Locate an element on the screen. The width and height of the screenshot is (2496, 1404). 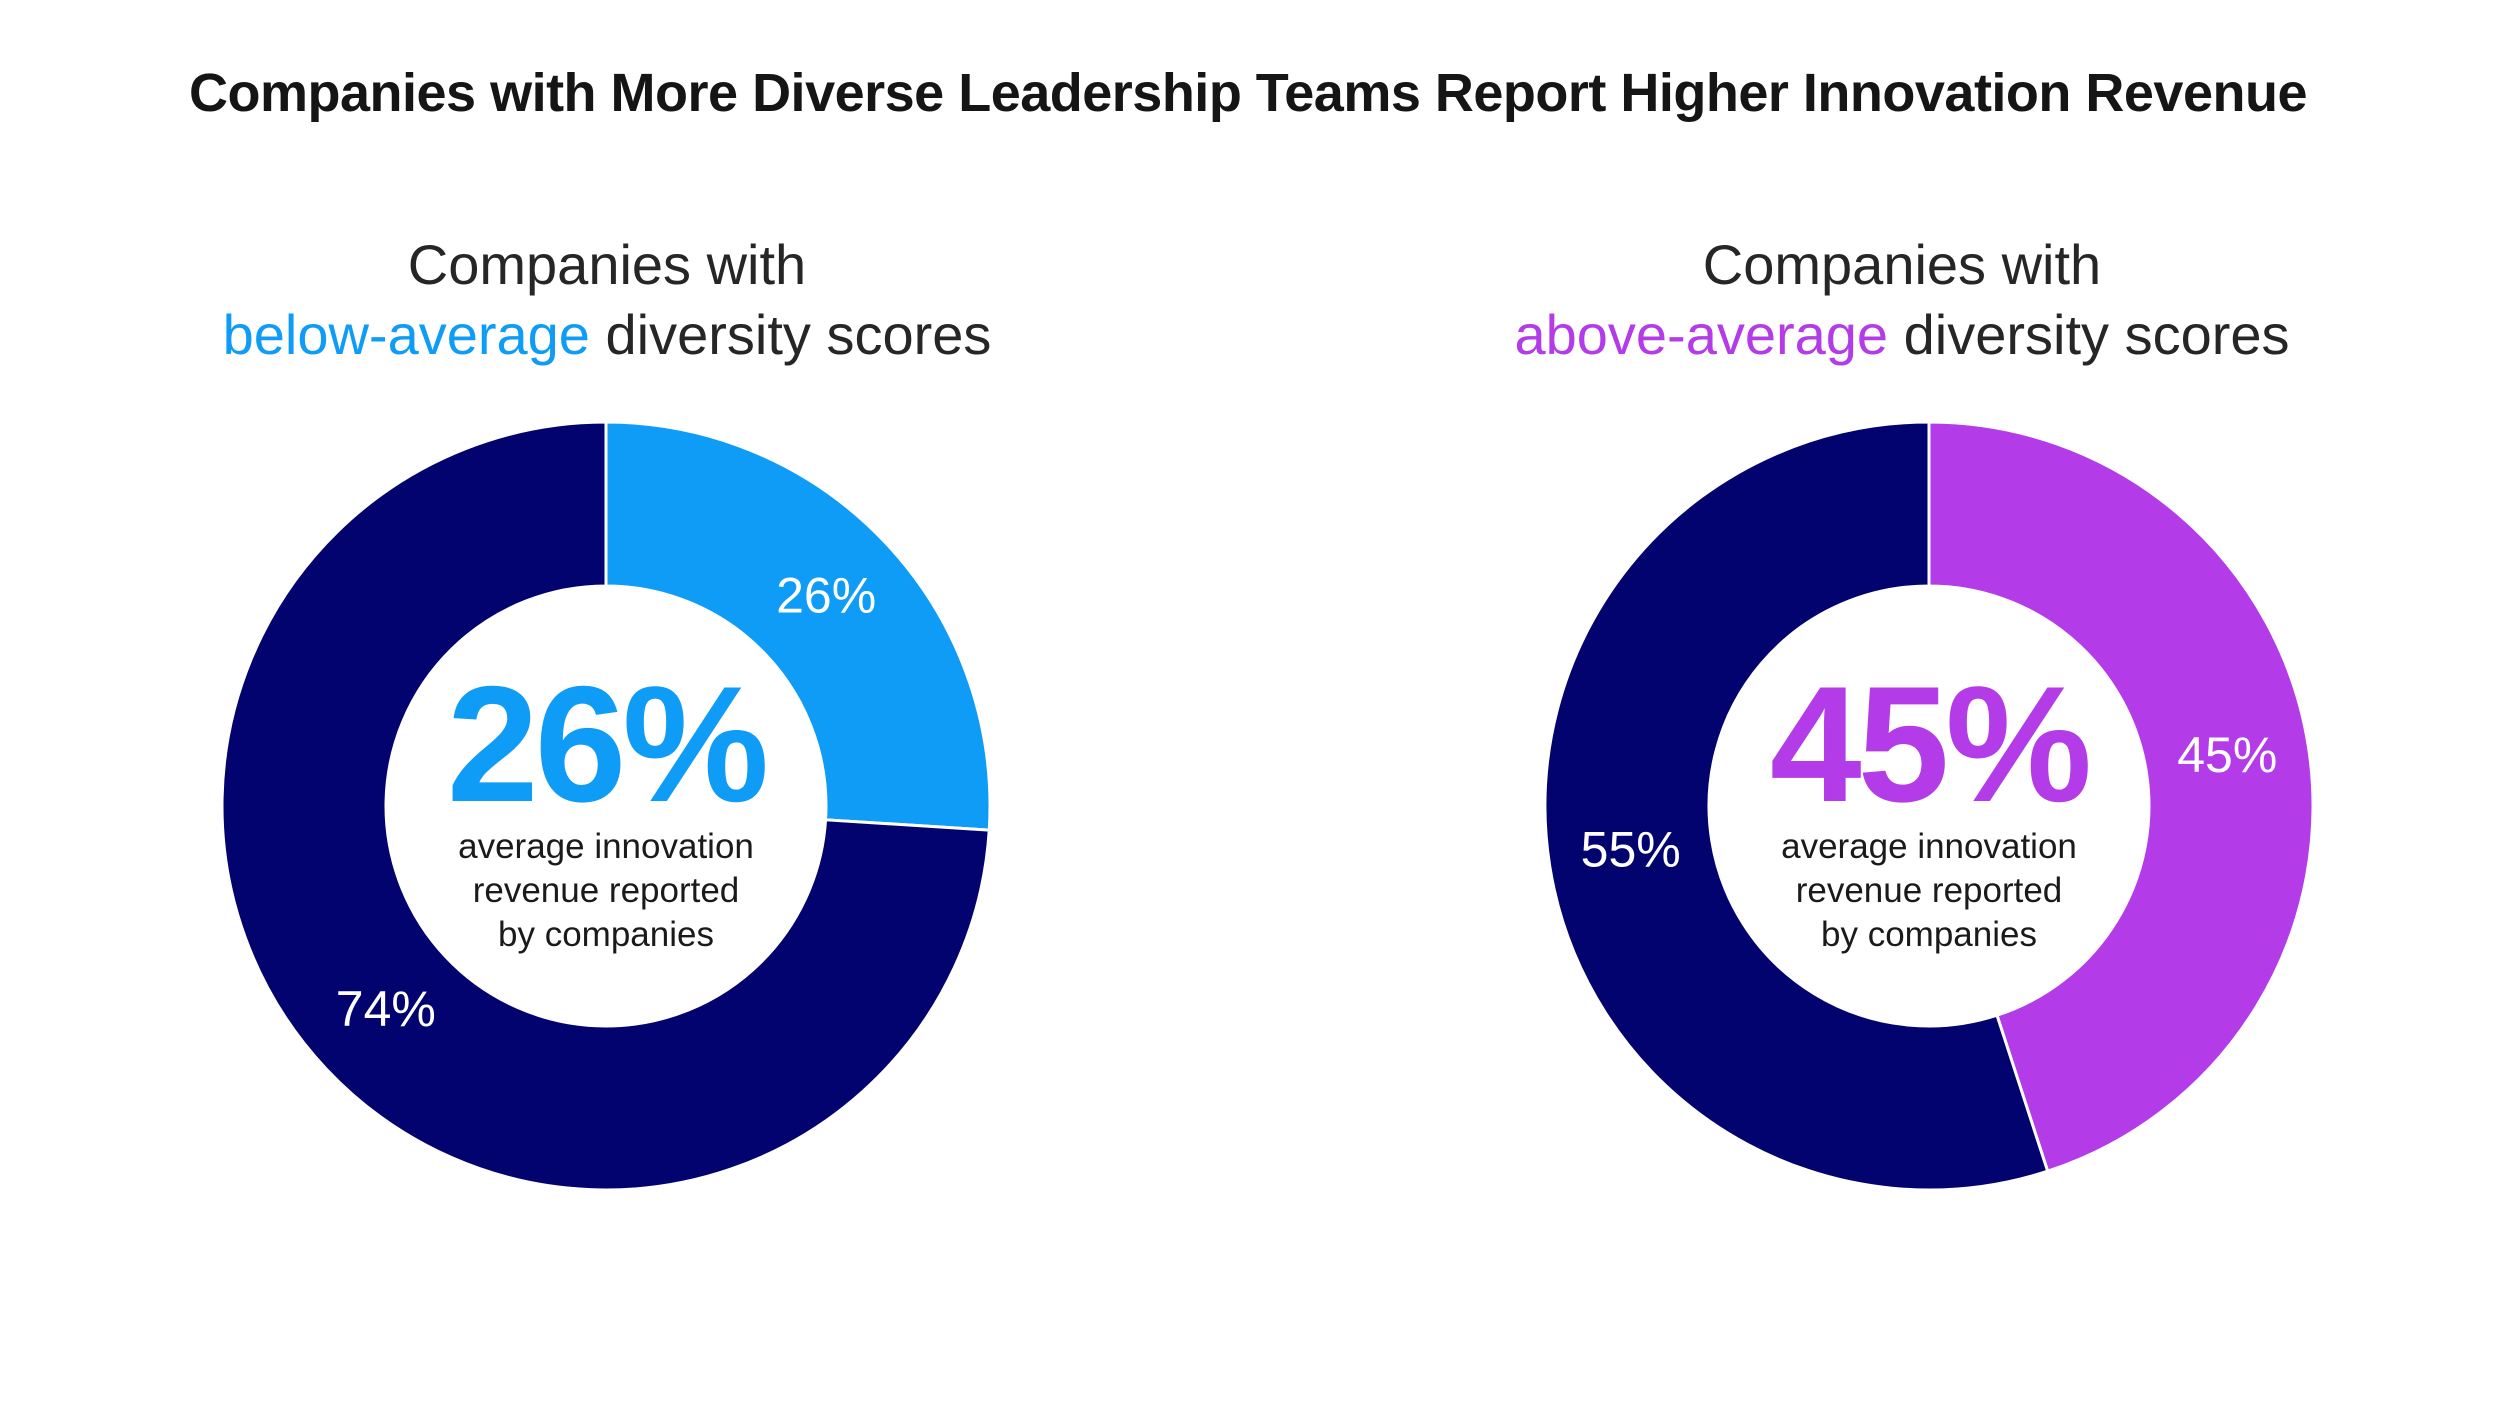
right-heading-line1: Companies with is located at coordinates (1902, 264).